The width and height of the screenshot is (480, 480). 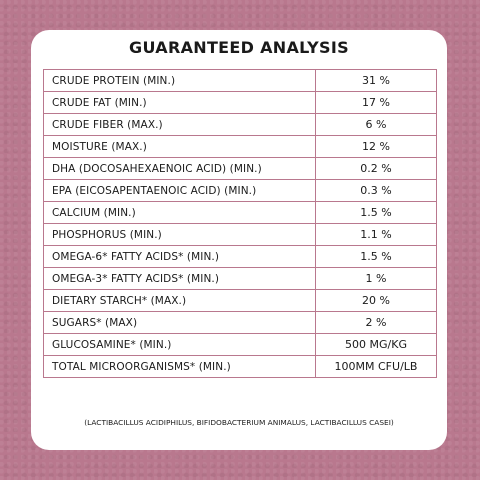 I want to click on table-row: CRUDE PROTEIN (MIN.) 31 %, so click(x=240, y=80).